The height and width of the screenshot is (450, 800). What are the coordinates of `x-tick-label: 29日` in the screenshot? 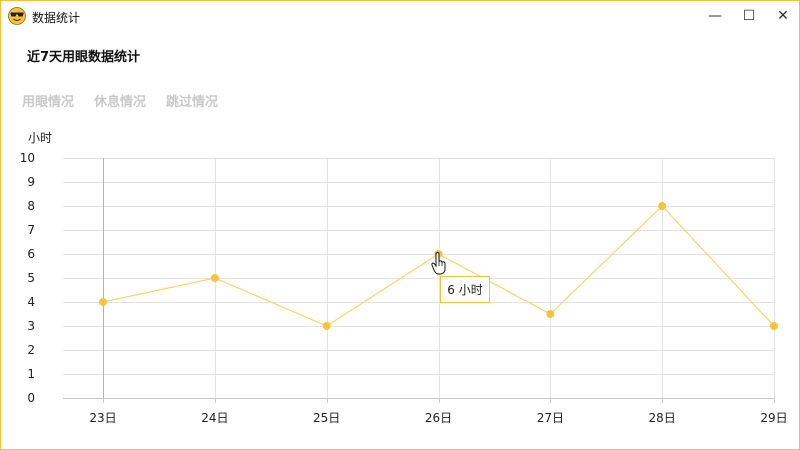 It's located at (773, 418).